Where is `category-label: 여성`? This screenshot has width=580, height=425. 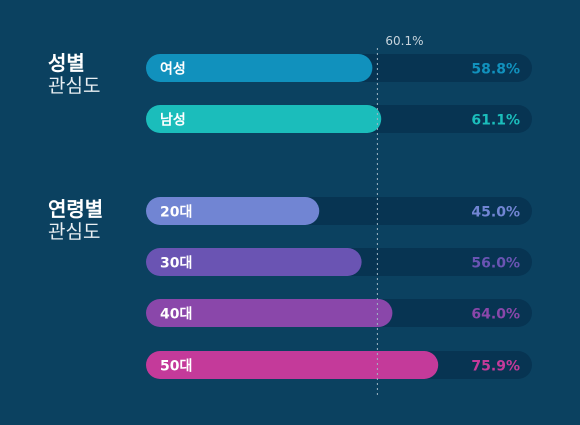
category-label: 여성 is located at coordinates (173, 69).